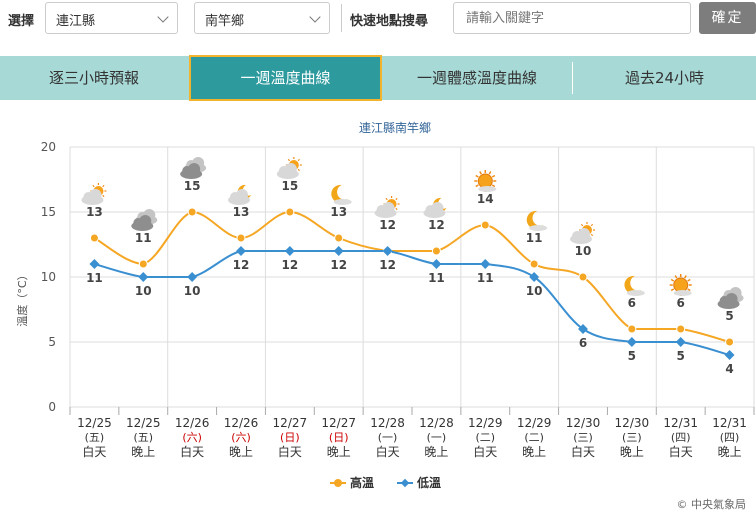 This screenshot has width=756, height=520. What do you see at coordinates (285, 78) in the screenshot?
I see `tab-weekly-temperature: 一週溫度曲線` at bounding box center [285, 78].